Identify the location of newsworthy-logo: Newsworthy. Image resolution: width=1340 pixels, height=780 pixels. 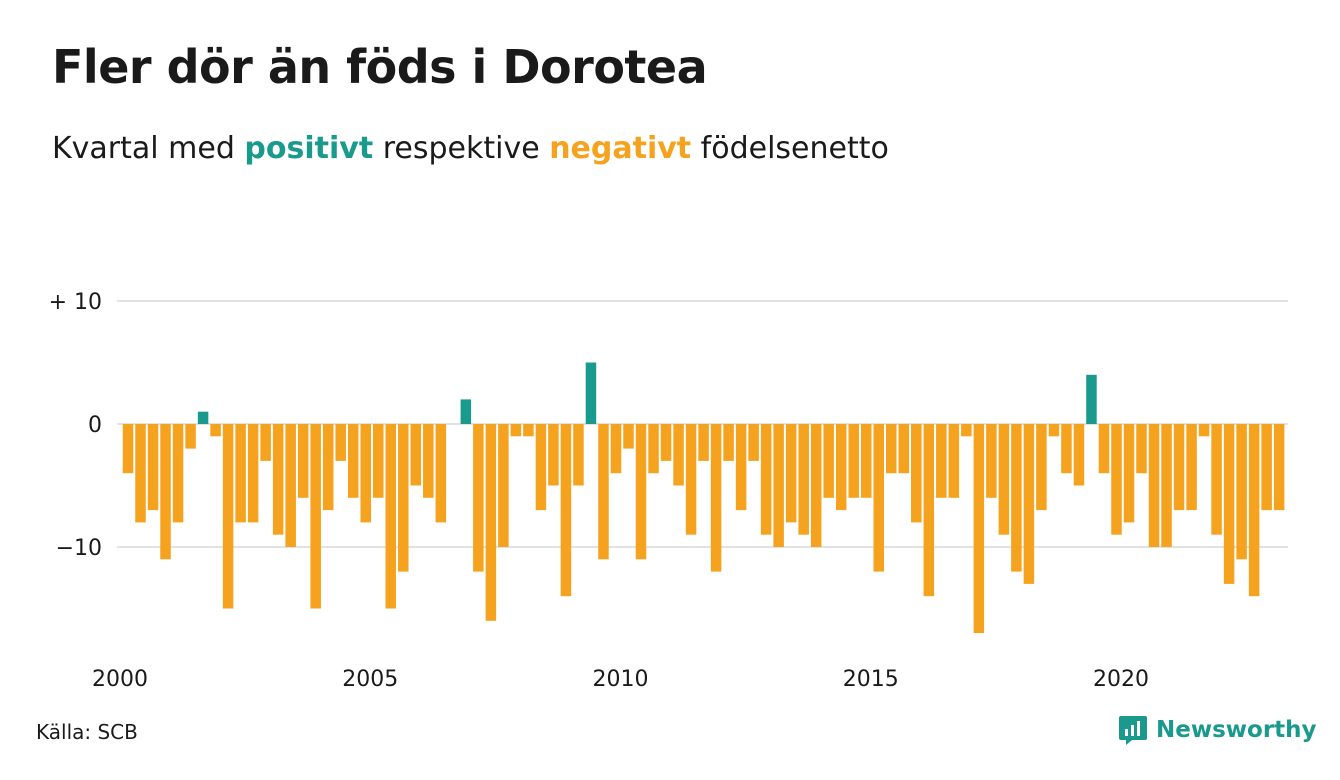
(1217, 730).